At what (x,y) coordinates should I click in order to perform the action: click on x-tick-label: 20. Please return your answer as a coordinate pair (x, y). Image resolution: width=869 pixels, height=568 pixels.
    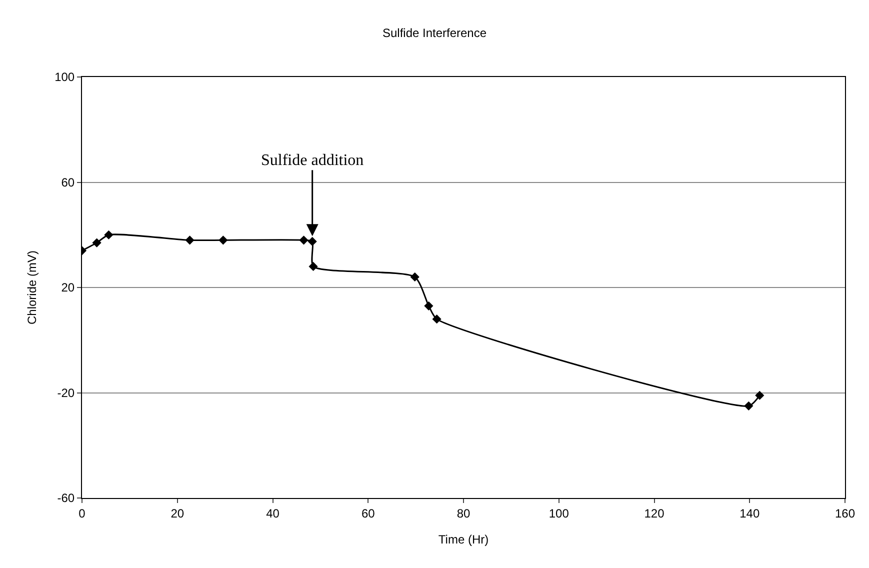
    Looking at the image, I should click on (177, 513).